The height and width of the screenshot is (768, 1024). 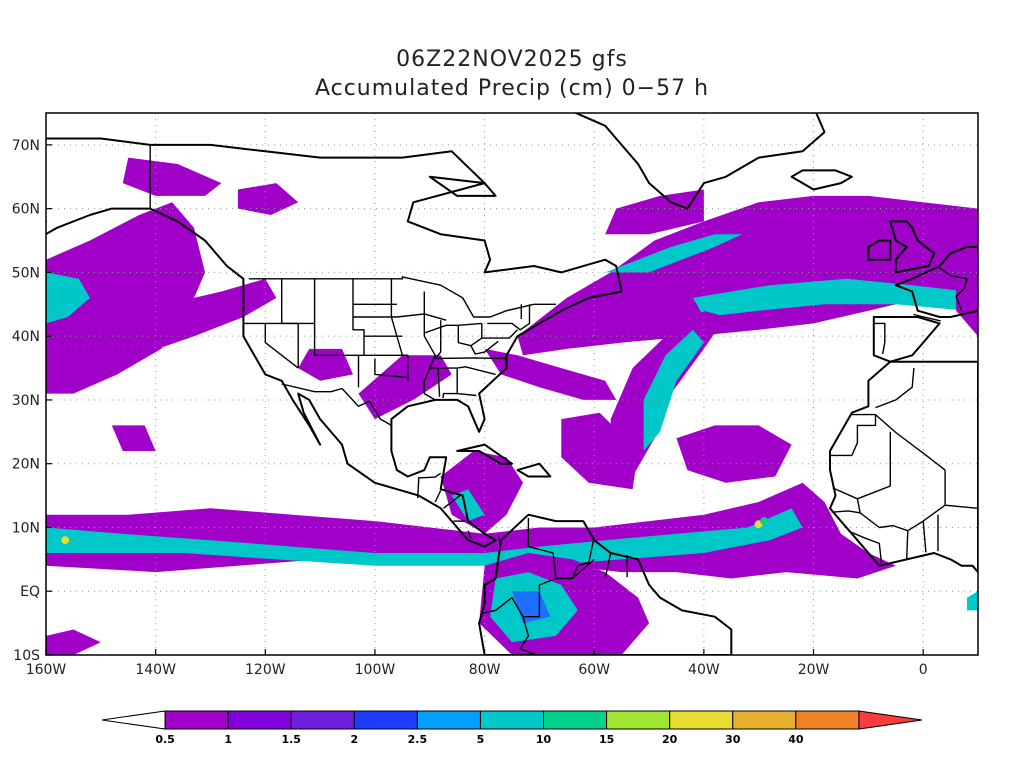 I want to click on border-guinea-a, so click(x=846, y=512).